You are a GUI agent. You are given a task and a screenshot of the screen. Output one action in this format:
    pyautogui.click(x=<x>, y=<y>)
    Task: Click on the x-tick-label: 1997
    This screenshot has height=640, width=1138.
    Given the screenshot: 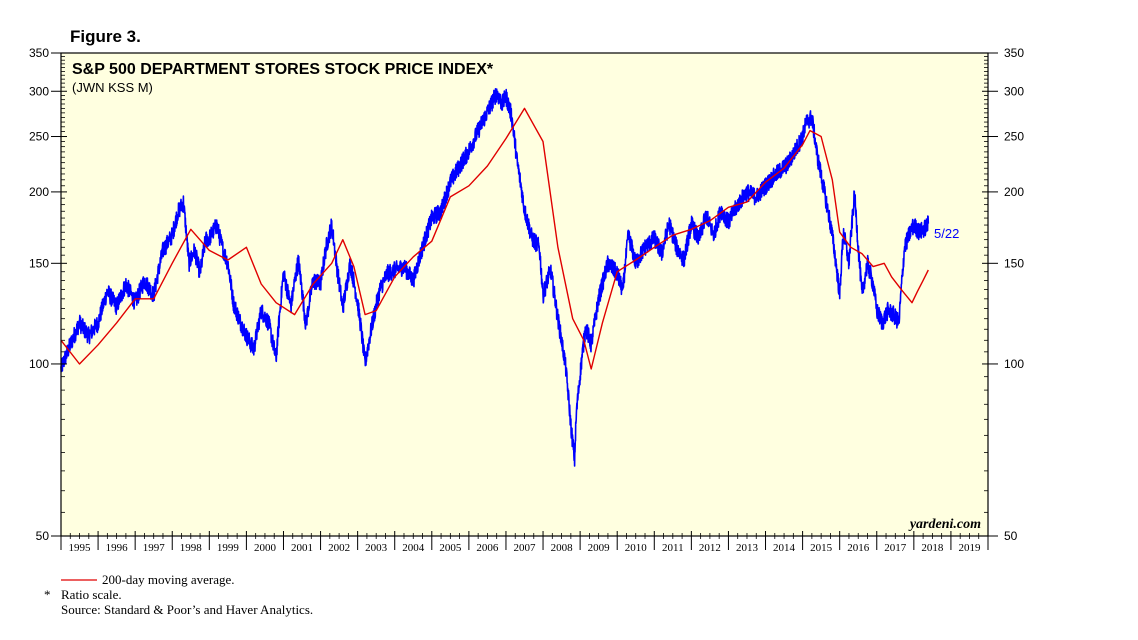 What is the action you would take?
    pyautogui.click(x=154, y=548)
    